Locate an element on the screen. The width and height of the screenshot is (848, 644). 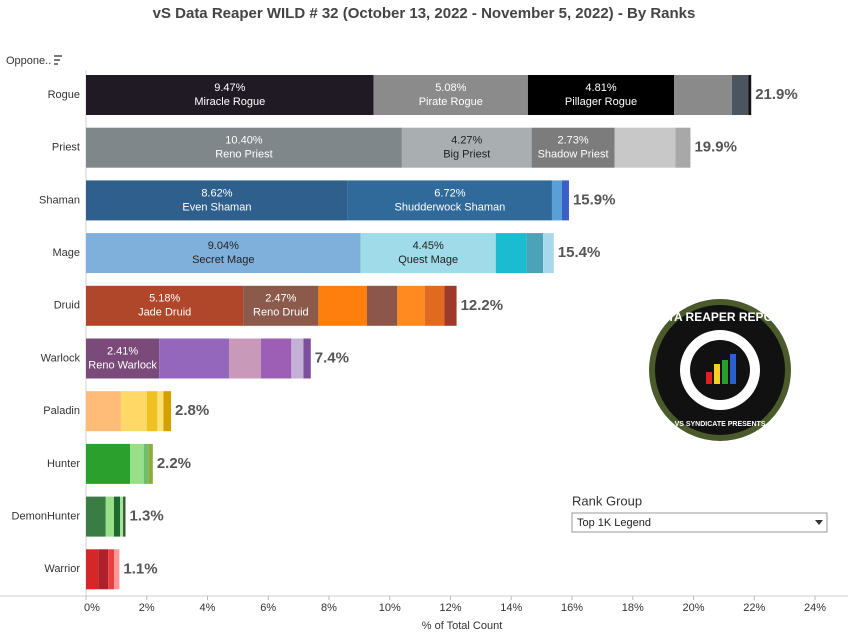
segment-value-label: 9.04% is located at coordinates (223, 246).